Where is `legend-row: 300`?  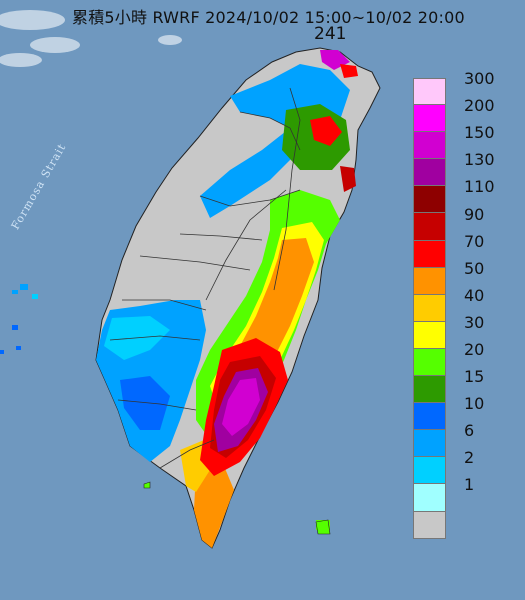 legend-row: 300 is located at coordinates (469, 87).